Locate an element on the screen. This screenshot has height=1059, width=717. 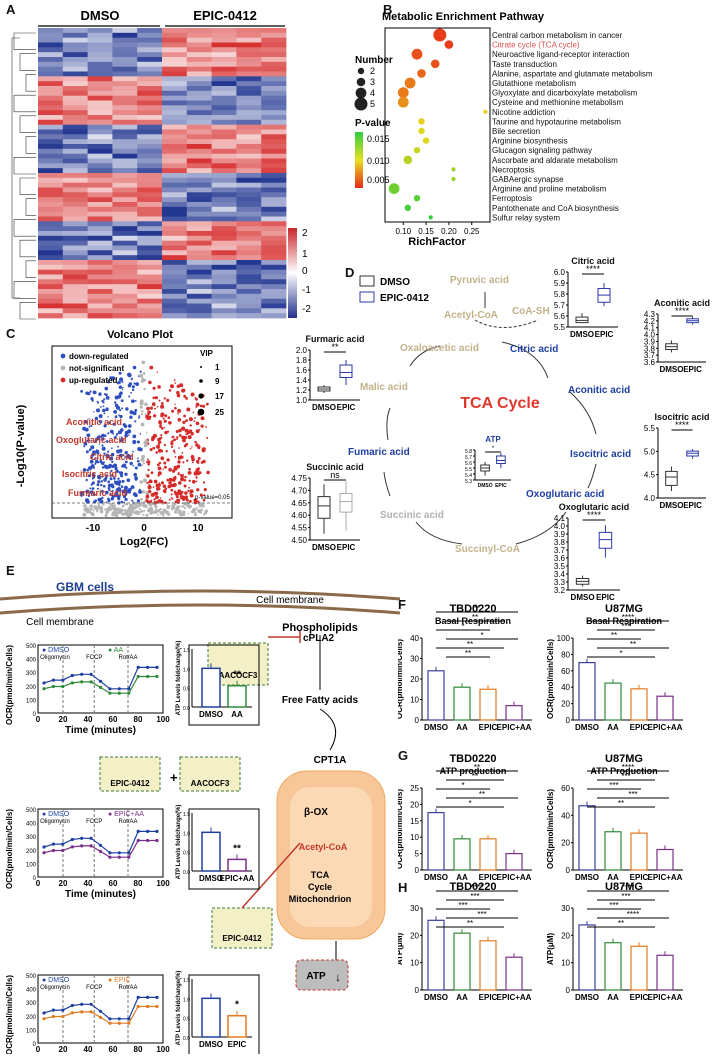
atp-ytick: 1.0 is located at coordinates (186, 834).